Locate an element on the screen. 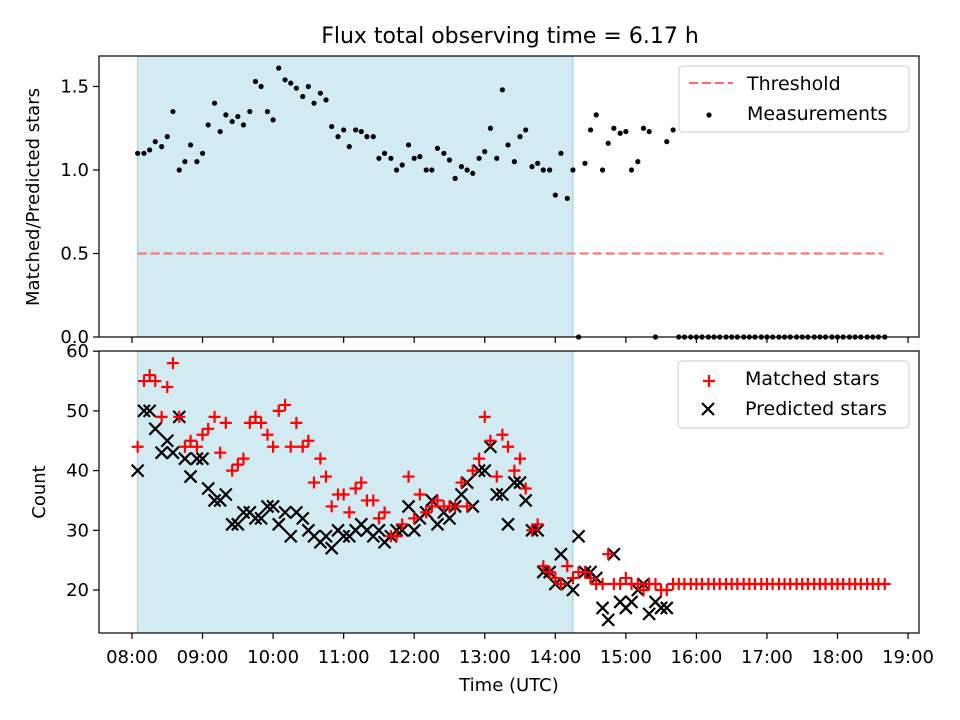 This screenshot has height=720, width=960. legend-predicted-swatch is located at coordinates (708, 409).